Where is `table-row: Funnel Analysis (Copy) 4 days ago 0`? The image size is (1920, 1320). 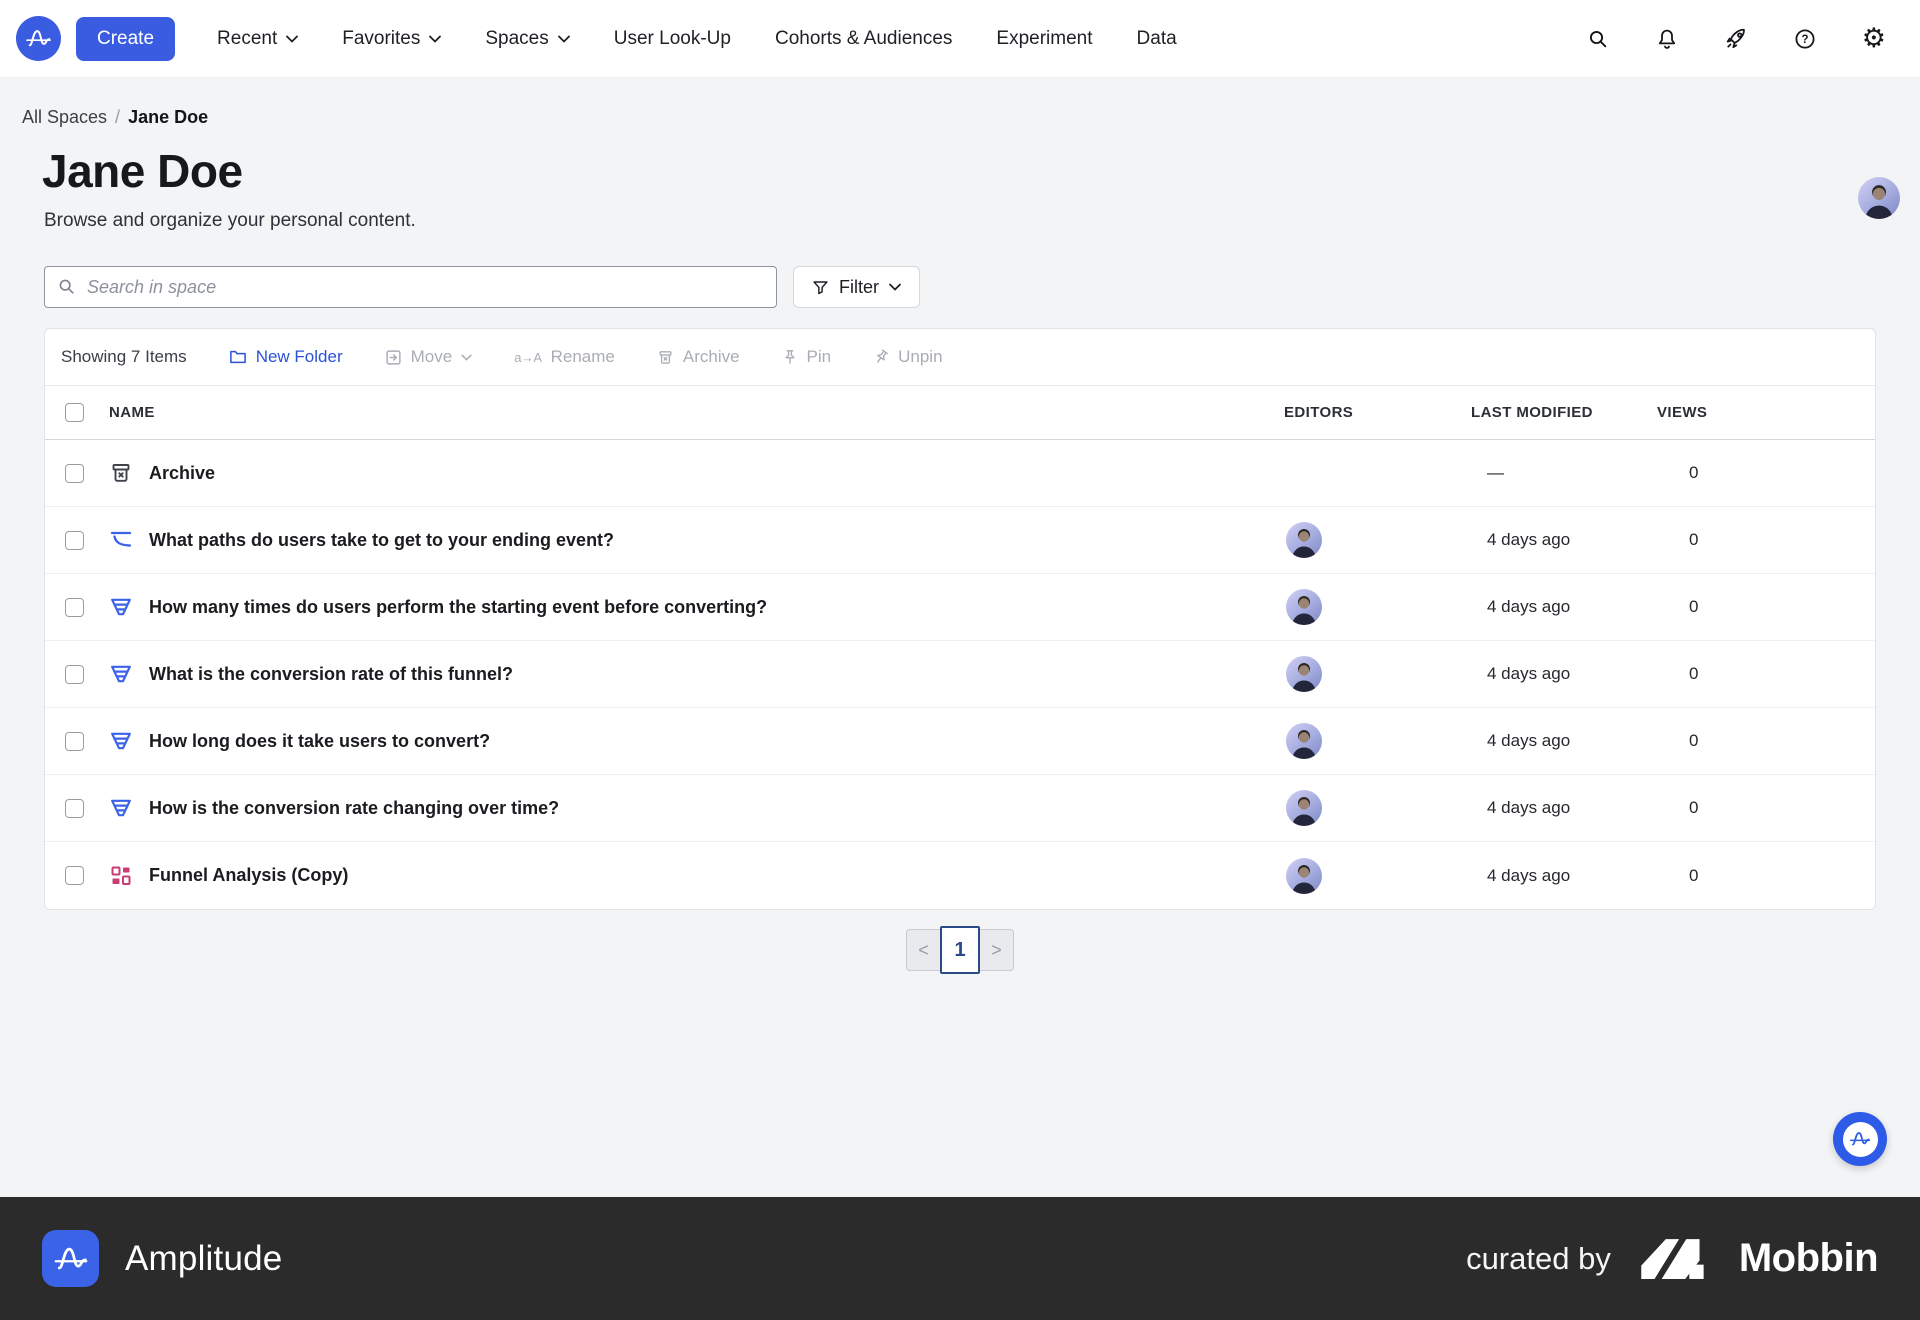 table-row: Funnel Analysis (Copy) 4 days ago 0 is located at coordinates (960, 875).